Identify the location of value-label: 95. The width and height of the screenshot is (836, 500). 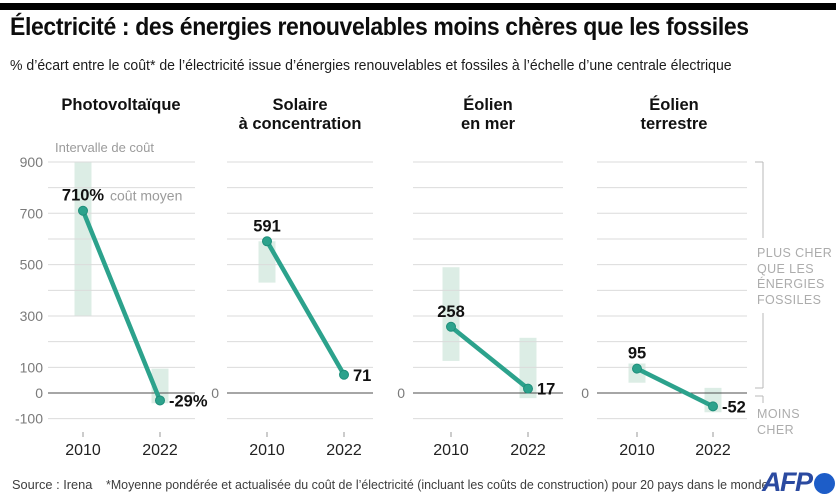
(637, 354).